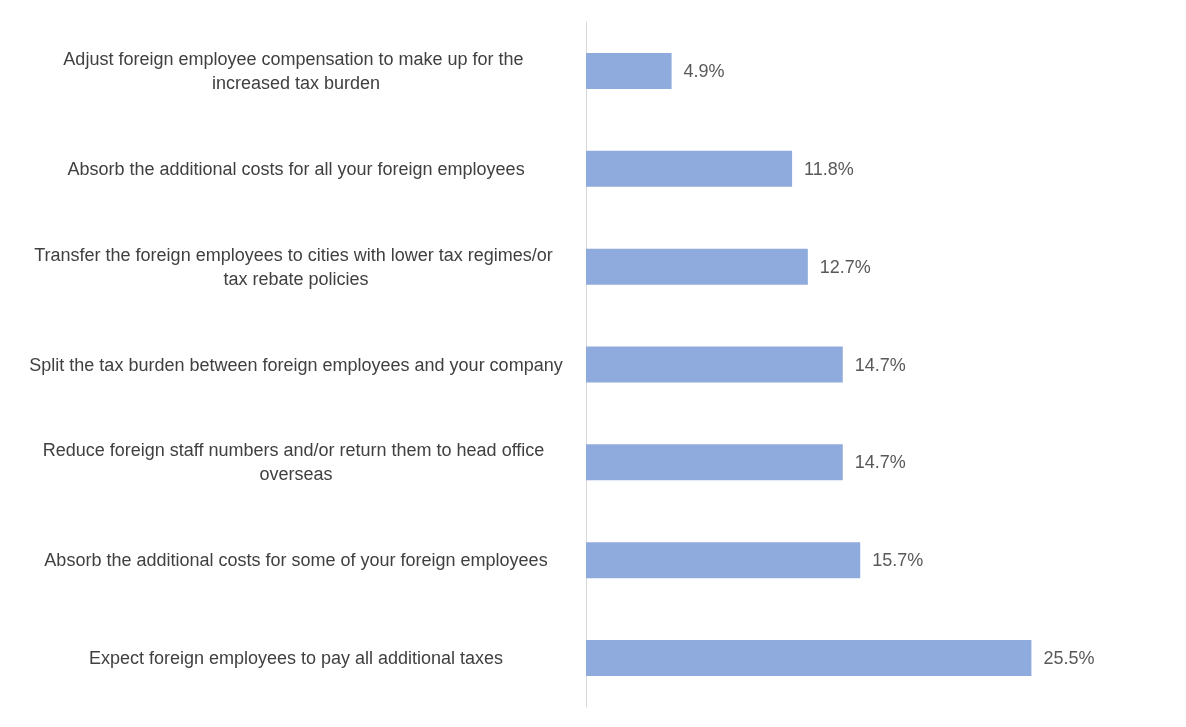  I want to click on y-tick-label: Absorb the additional costs for all your foreign employees, so click(296, 168).